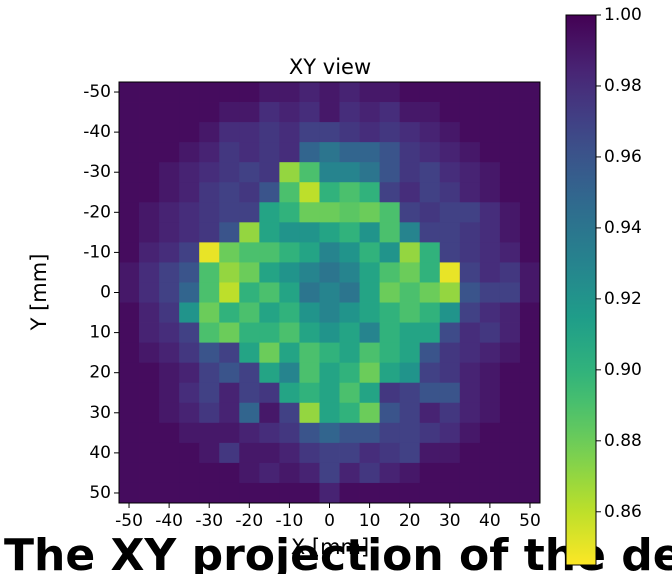 The image size is (672, 574). I want to click on x-tick-label: 30, so click(450, 521).